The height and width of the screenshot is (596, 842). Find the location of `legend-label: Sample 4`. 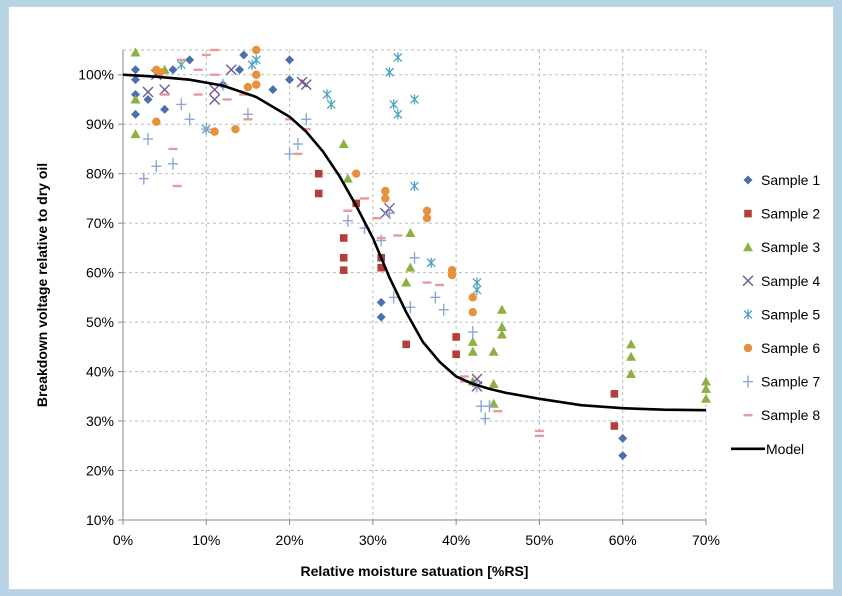

legend-label: Sample 4 is located at coordinates (790, 281).